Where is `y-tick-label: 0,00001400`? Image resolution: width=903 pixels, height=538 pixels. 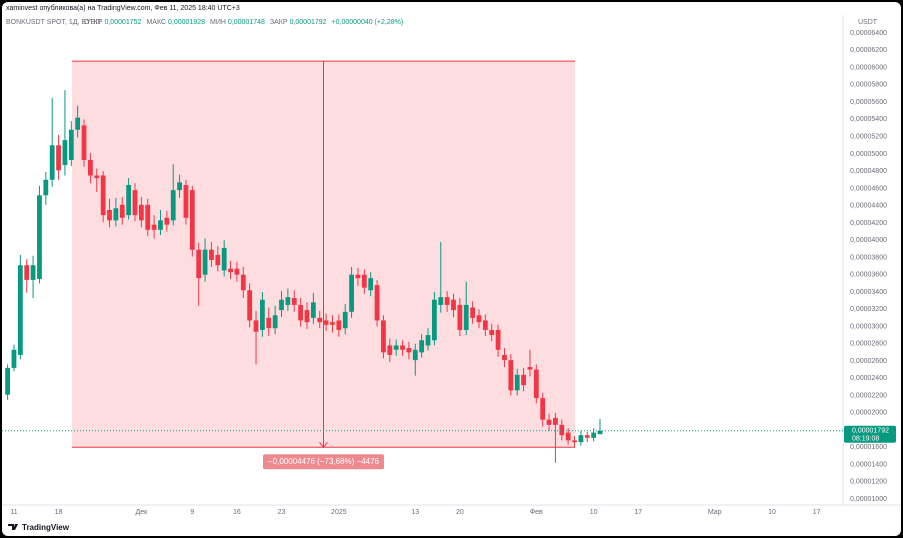
y-tick-label: 0,00001400 is located at coordinates (868, 464).